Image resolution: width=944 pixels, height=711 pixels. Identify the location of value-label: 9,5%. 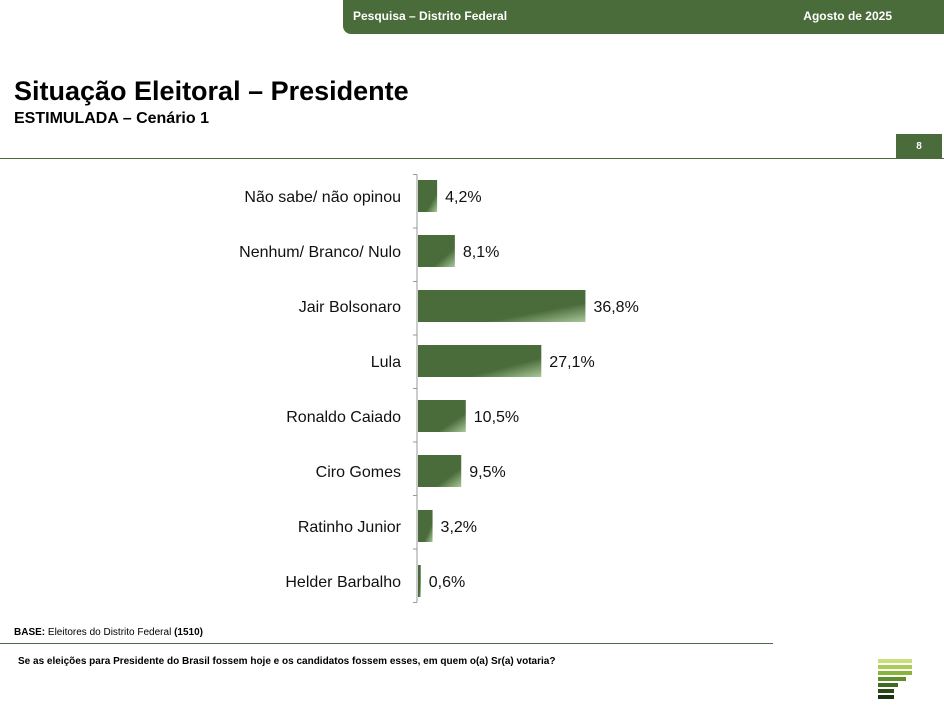
(487, 472).